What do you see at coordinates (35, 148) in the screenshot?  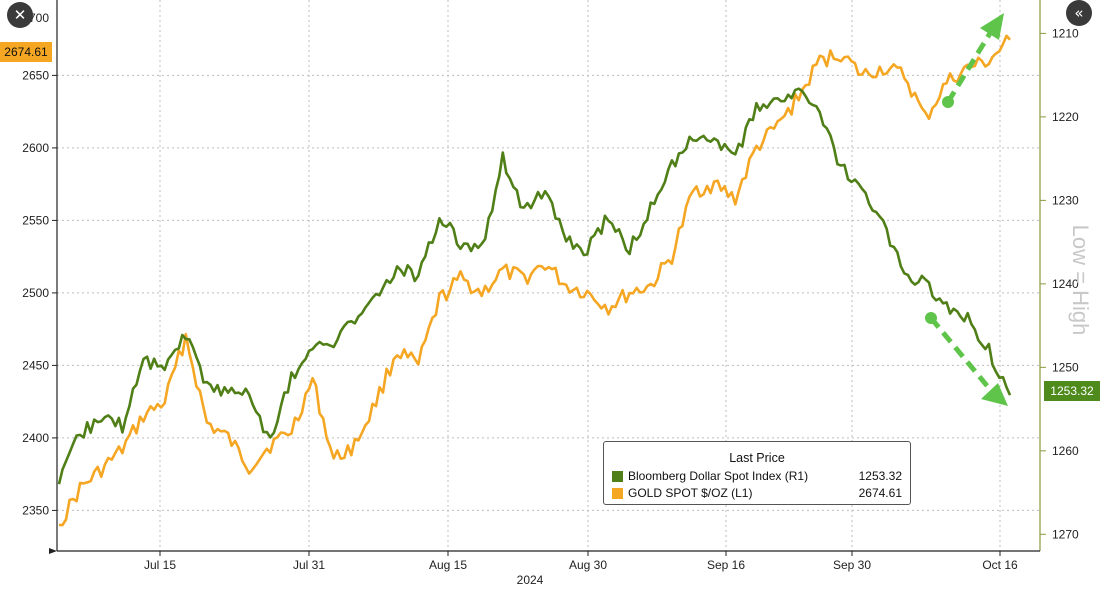 I see `left-tick-label: 2600` at bounding box center [35, 148].